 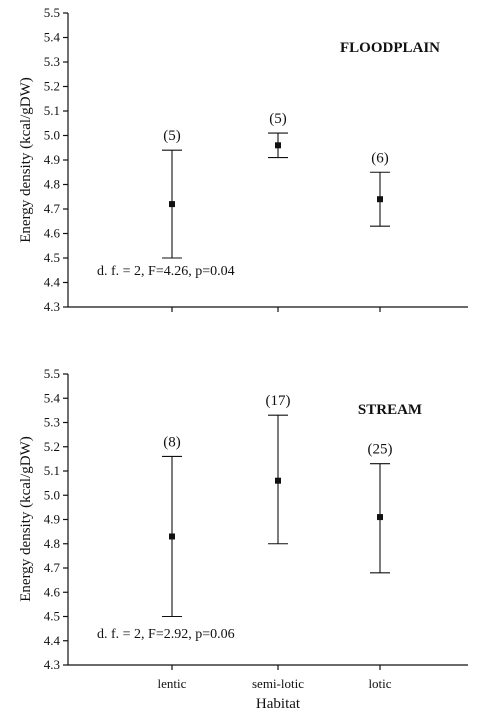 I want to click on panel-2-mean-point-lotic, so click(x=380, y=517).